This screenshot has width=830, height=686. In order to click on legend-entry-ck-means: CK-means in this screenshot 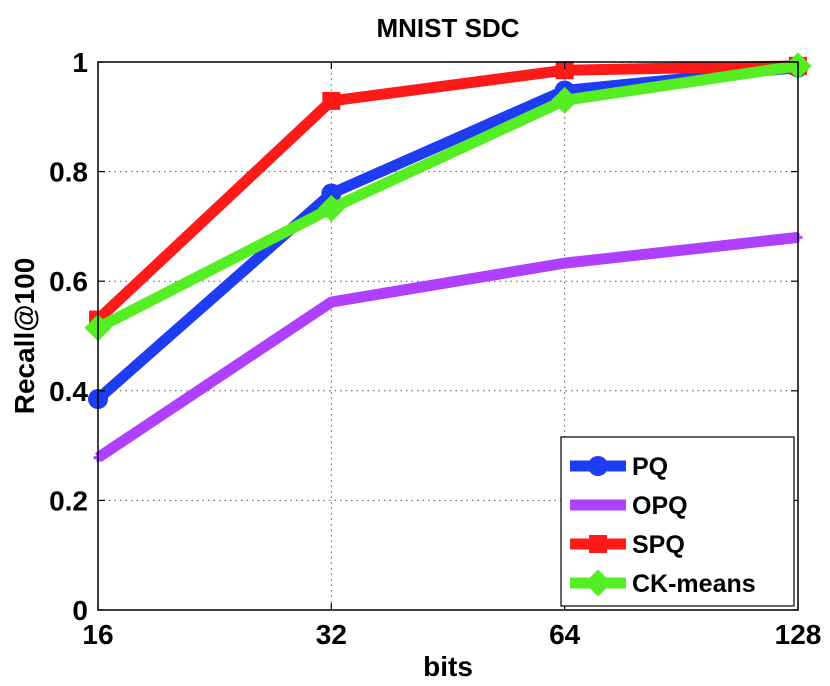, I will do `click(663, 583)`.